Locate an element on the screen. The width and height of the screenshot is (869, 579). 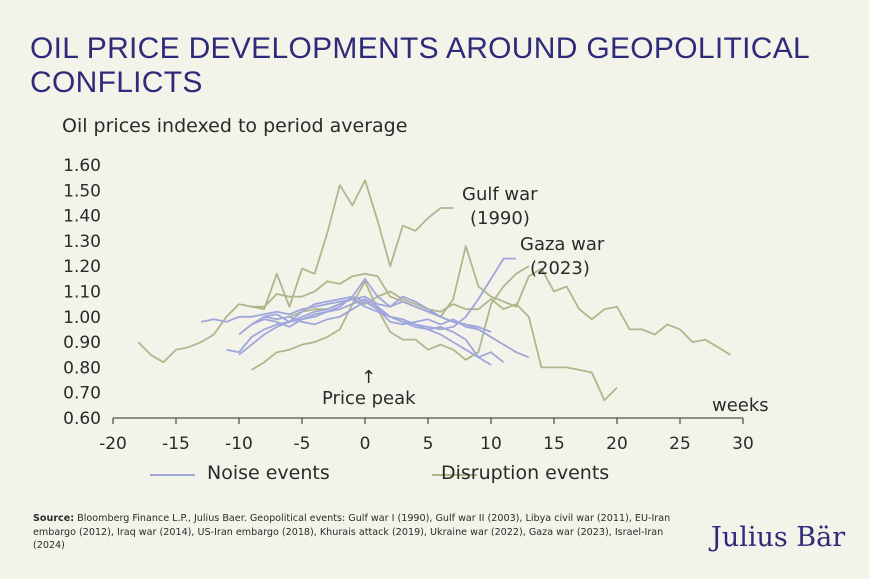
source-label: Source: is located at coordinates (54, 518).